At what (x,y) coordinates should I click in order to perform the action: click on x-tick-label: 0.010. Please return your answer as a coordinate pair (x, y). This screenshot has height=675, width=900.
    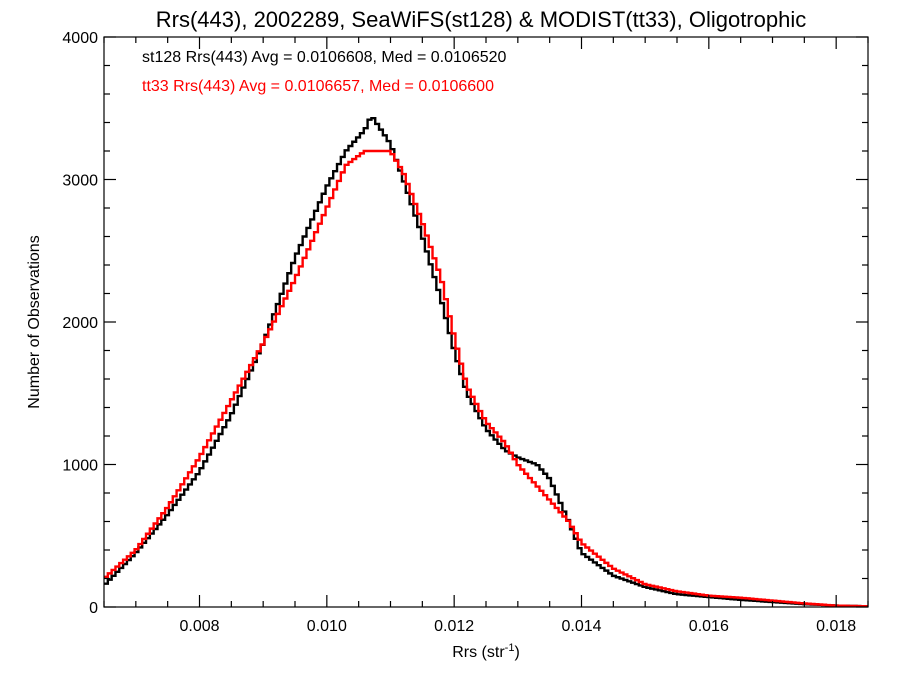
    Looking at the image, I should click on (327, 626).